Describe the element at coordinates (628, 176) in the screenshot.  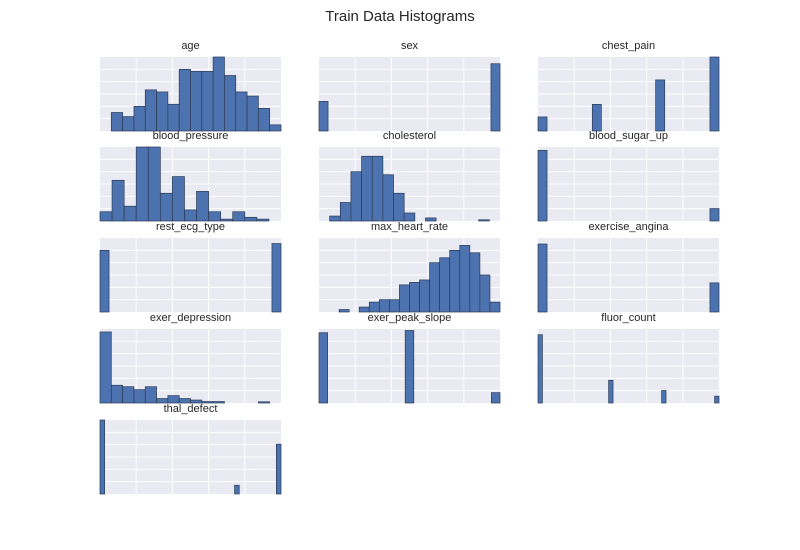
I see `panel-blood-sugar-up: blood_sugar_up` at that location.